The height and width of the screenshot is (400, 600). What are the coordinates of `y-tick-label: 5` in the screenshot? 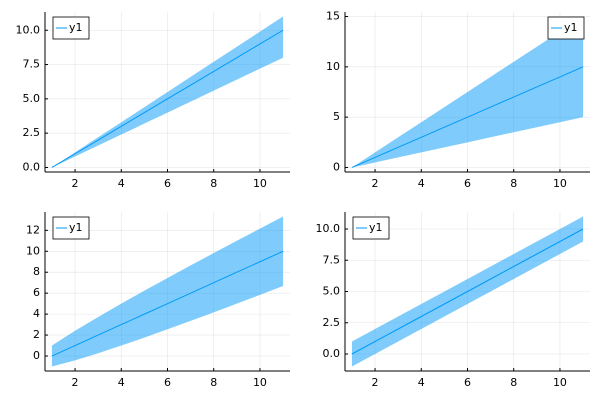 It's located at (336, 116).